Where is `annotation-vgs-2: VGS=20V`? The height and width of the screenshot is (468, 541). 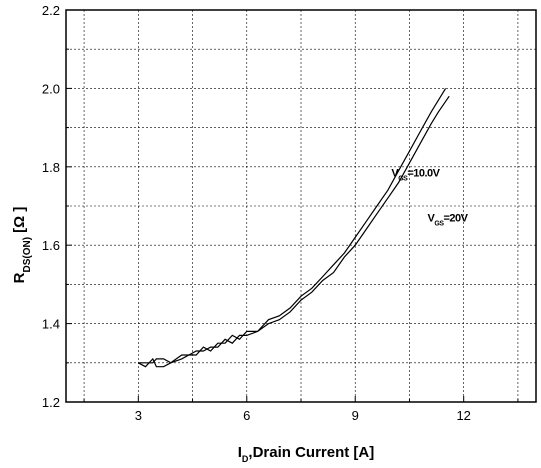
annotation-vgs-2: VGS=20V is located at coordinates (448, 220).